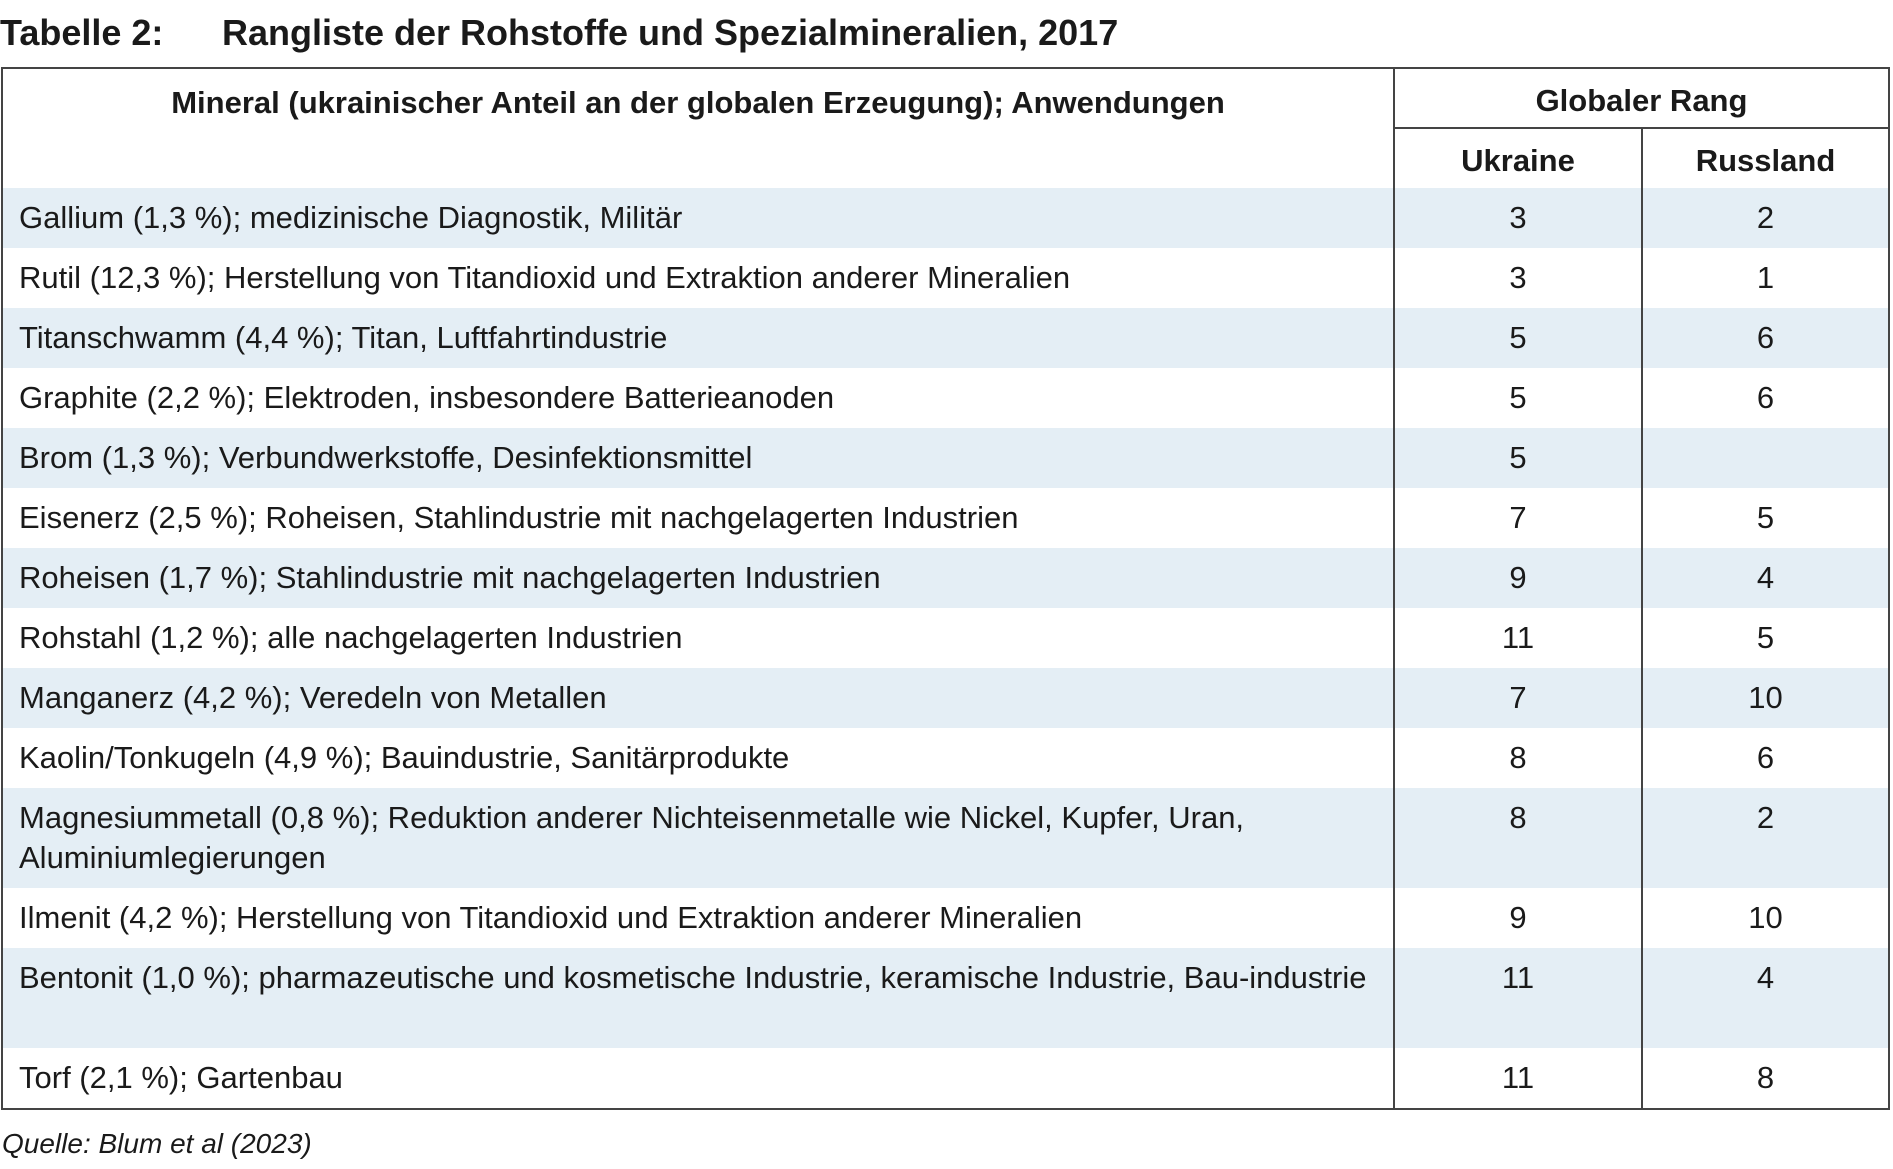 Image resolution: width=1893 pixels, height=1169 pixels. What do you see at coordinates (698, 698) in the screenshot?
I see `mineral-cell: Manganerz (4,2 %); Veredeln von Metallen` at bounding box center [698, 698].